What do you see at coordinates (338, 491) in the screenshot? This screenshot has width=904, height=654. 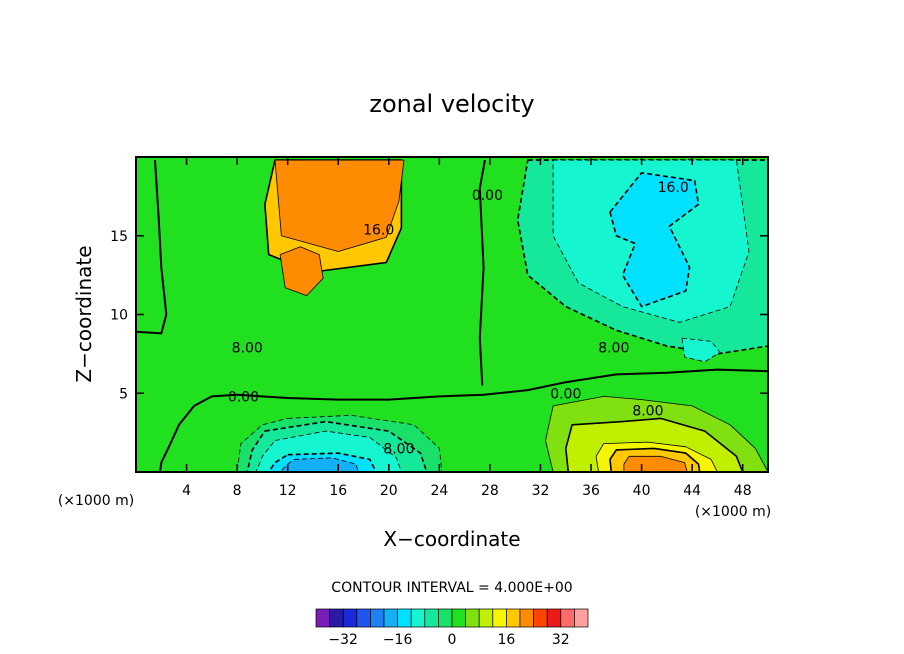 I see `x-tick-label: 16` at bounding box center [338, 491].